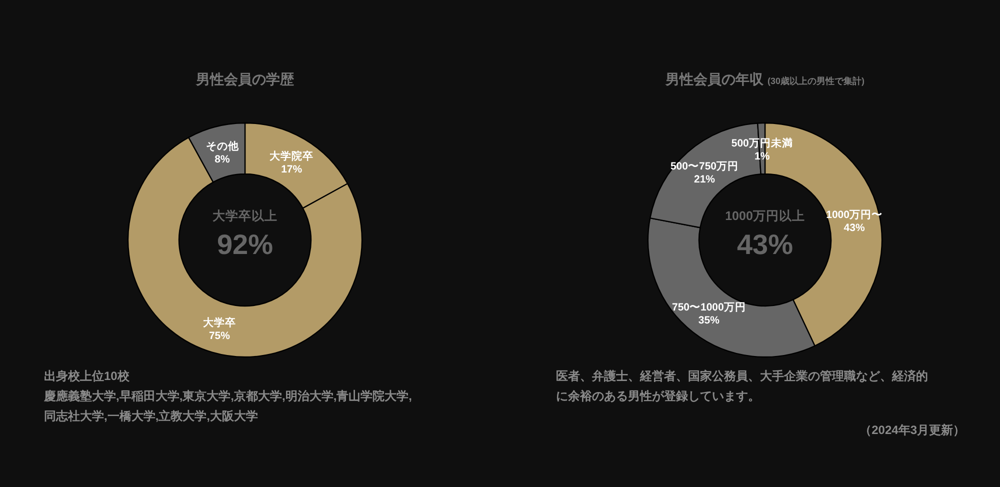  Describe the element at coordinates (292, 169) in the screenshot. I see `data-label: 17%` at that location.